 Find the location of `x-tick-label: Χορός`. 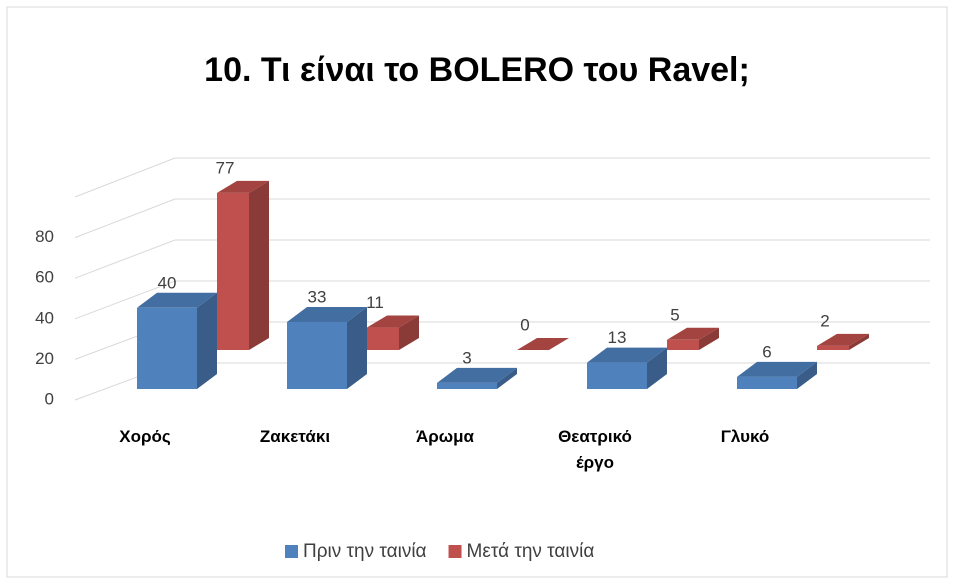

x-tick-label: Χορός is located at coordinates (145, 436).